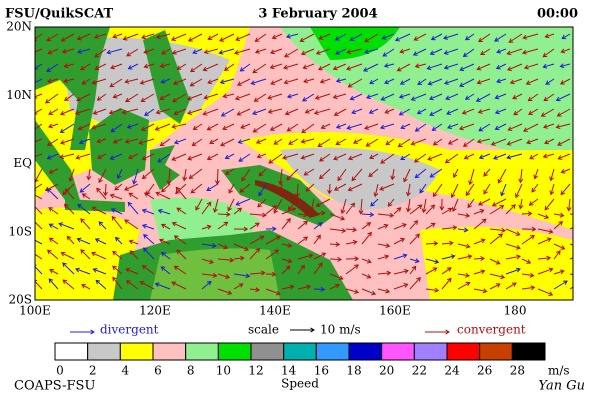 This screenshot has width=600, height=404. What do you see at coordinates (255, 371) in the screenshot?
I see `colorbar-tick-label: 12` at bounding box center [255, 371].